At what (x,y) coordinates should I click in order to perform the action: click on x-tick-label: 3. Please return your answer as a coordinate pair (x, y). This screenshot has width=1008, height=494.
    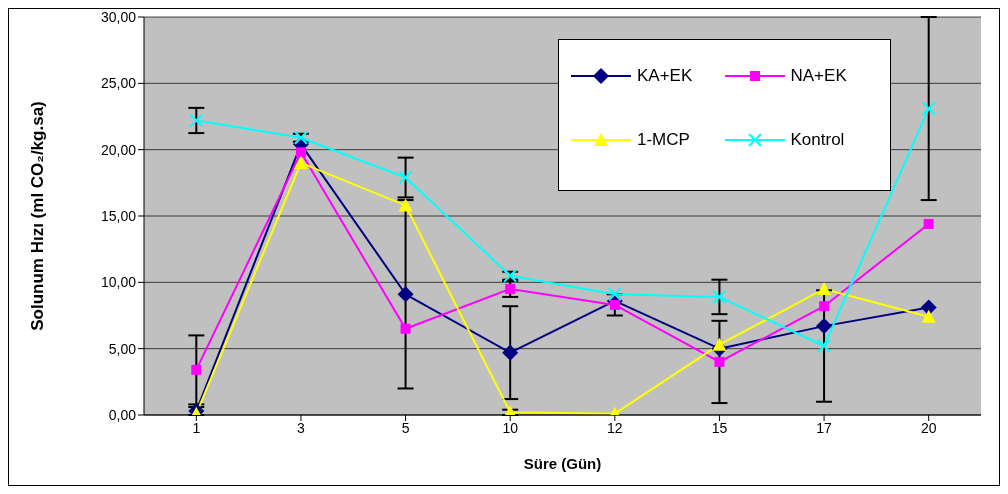
    Looking at the image, I should click on (301, 427).